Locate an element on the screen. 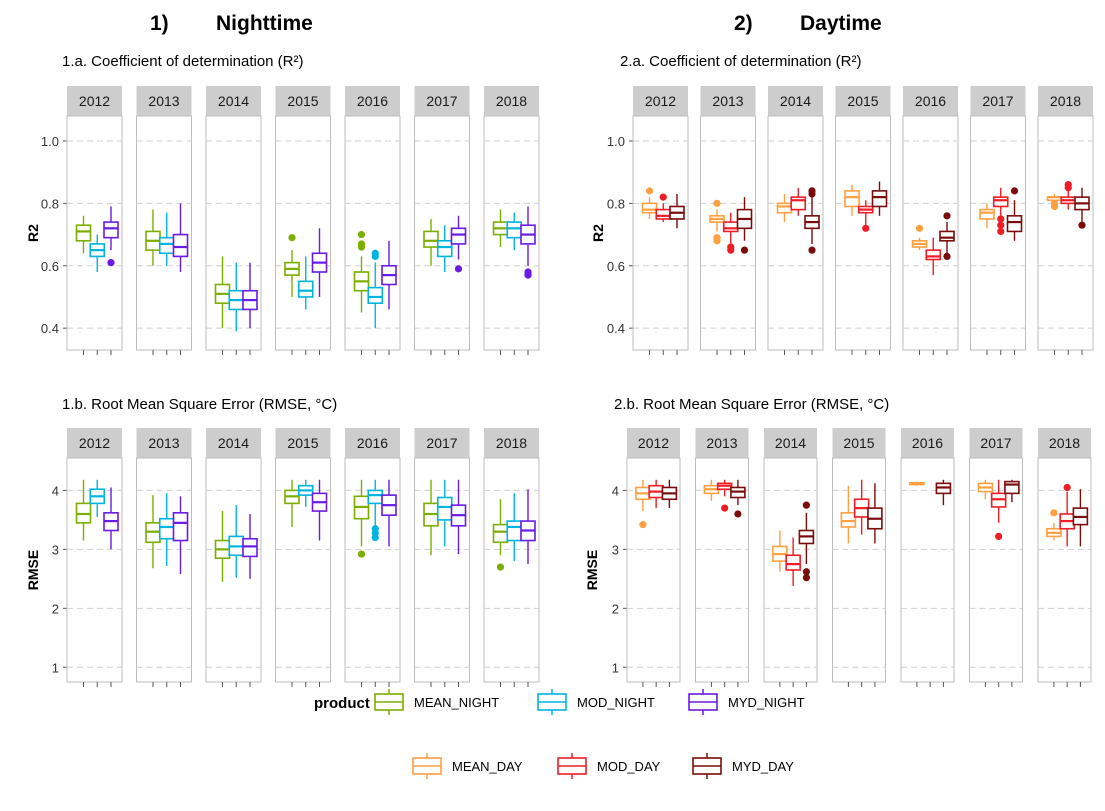  legend-label-mod-day: MOD_DAY is located at coordinates (629, 766).